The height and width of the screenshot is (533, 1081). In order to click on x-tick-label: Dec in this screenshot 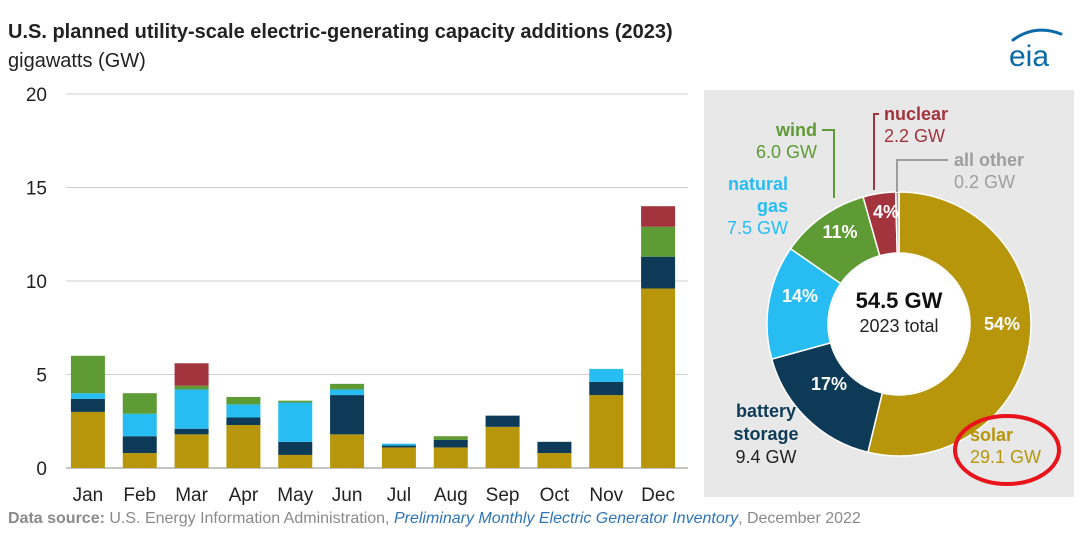, I will do `click(658, 495)`.